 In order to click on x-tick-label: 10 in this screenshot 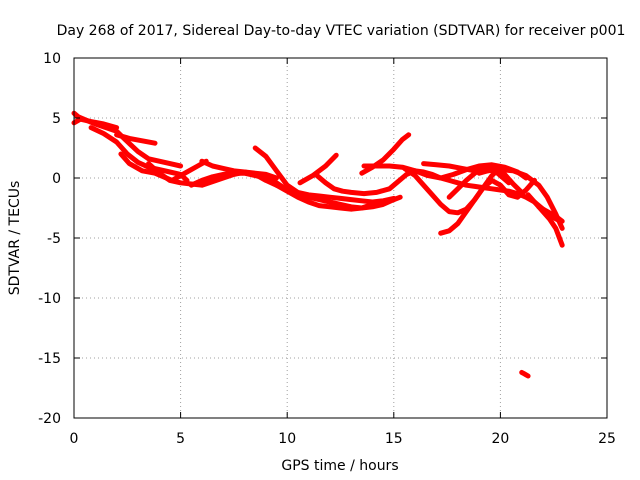, I will do `click(287, 439)`.